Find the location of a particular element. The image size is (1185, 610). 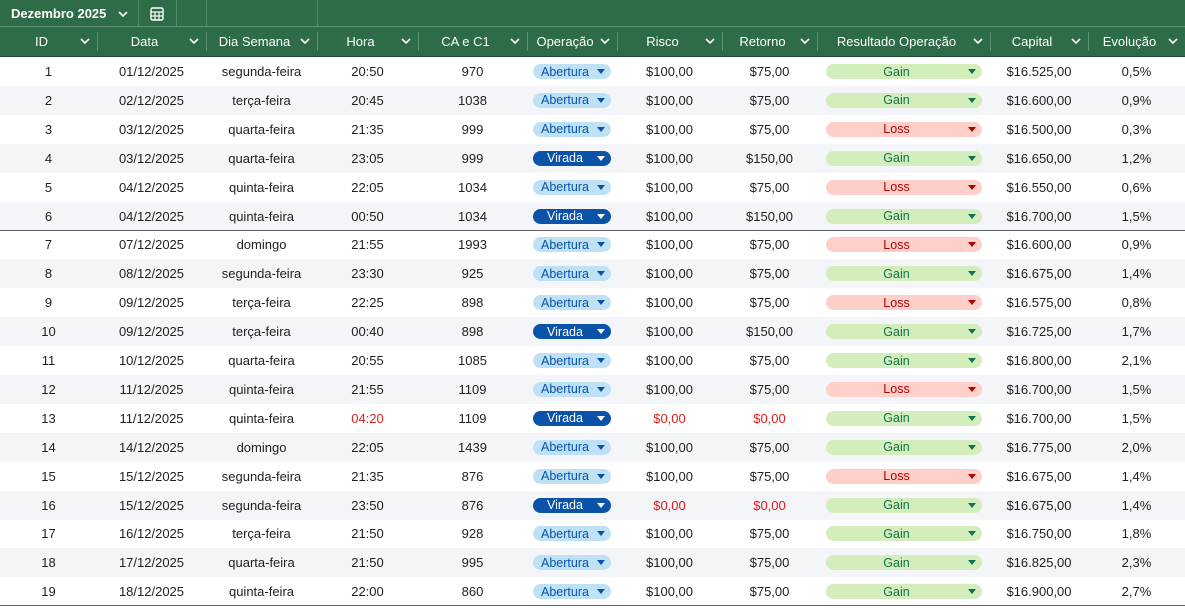

cell-data: 07/12/2025 is located at coordinates (151, 245).